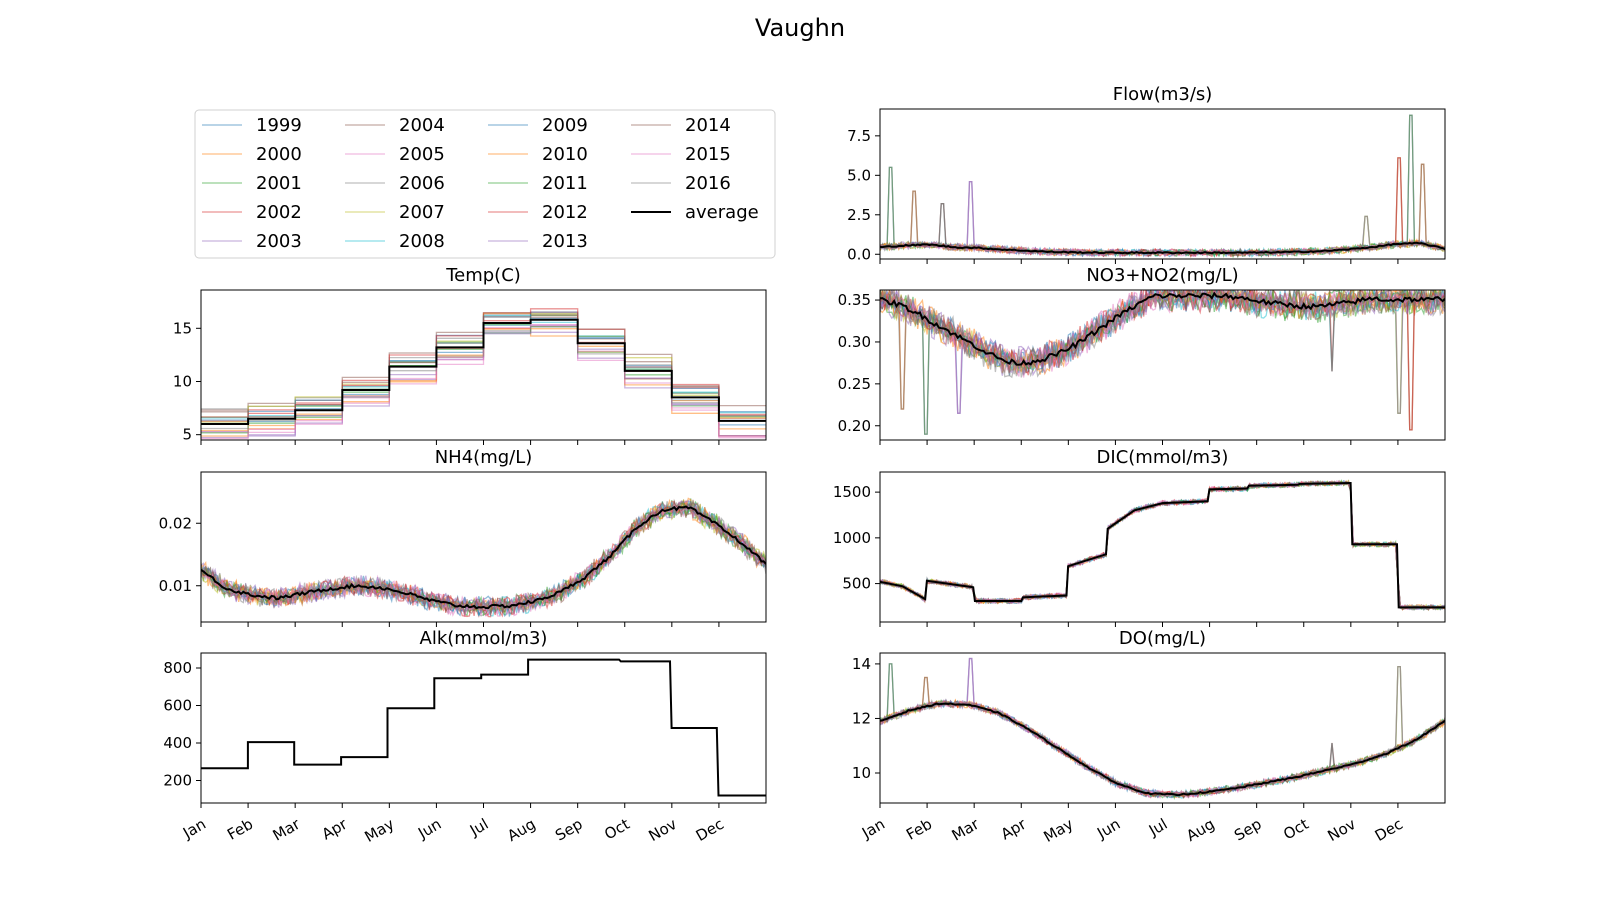 The height and width of the screenshot is (900, 1600). I want to click on xtick-label-do: Jan, so click(873, 829).